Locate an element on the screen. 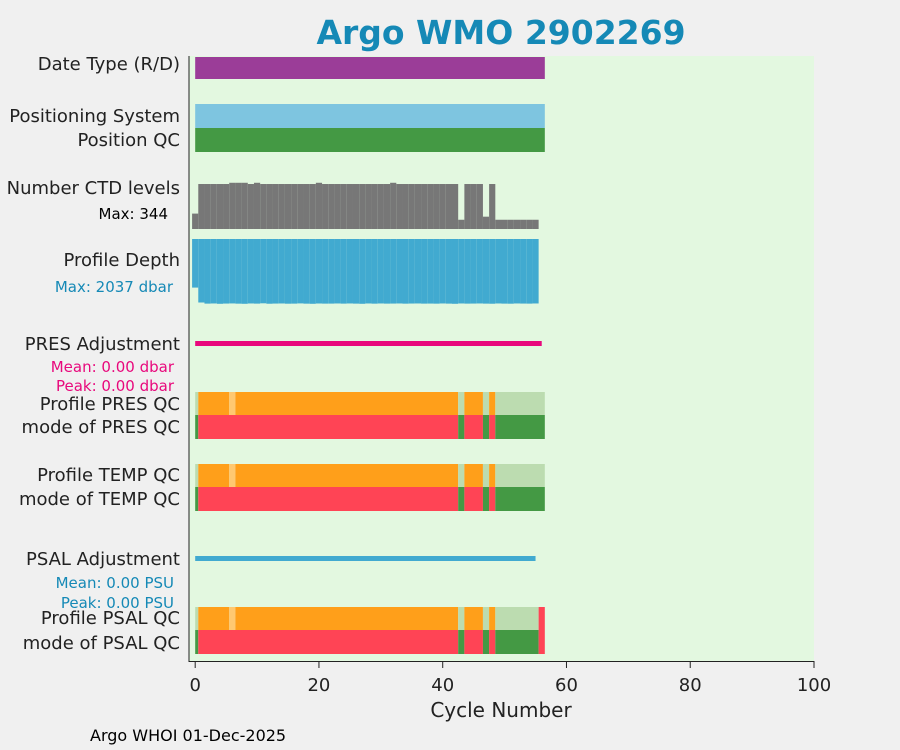  label-mode-pres-qc: mode of PRES QC is located at coordinates (101, 427).